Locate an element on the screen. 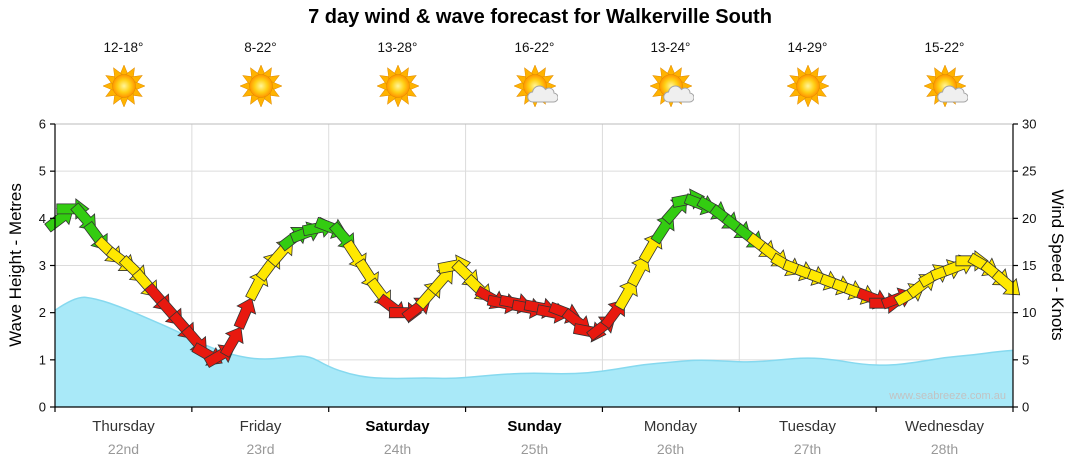 The width and height of the screenshot is (1080, 475). svg-text: 1 is located at coordinates (42, 359).